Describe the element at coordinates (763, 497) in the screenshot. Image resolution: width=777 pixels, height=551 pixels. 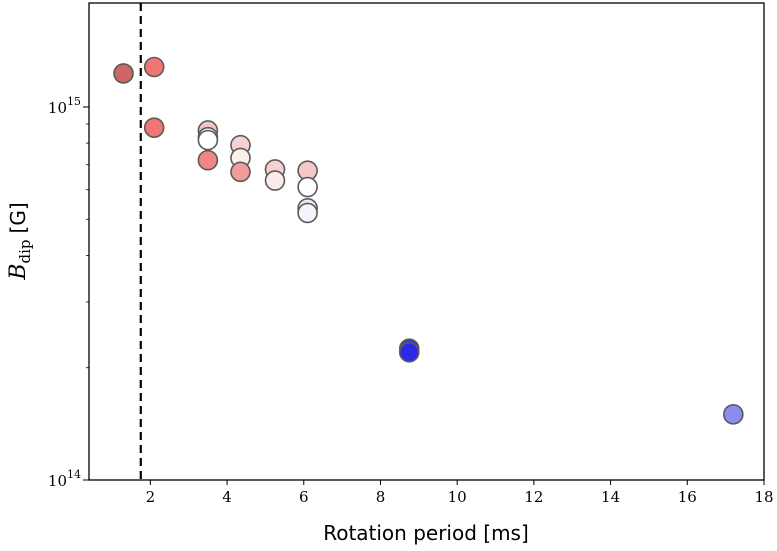
I see `x-tick-label: 18` at that location.